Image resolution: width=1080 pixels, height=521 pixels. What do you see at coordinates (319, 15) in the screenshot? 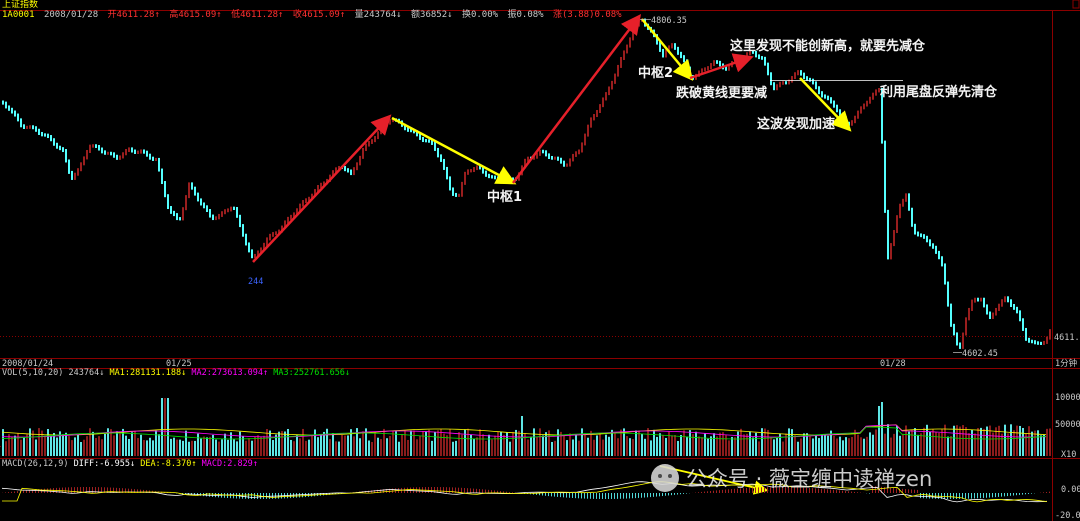
I see `close: 收4615.09↑` at bounding box center [319, 15].